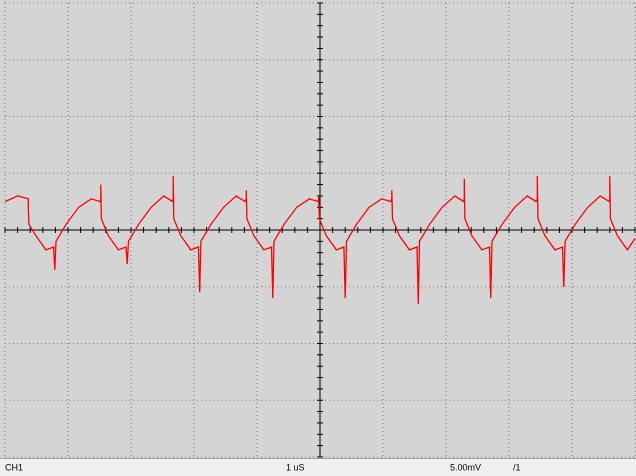 Image resolution: width=636 pixels, height=476 pixels. What do you see at coordinates (14, 467) in the screenshot?
I see `channel: CH1` at bounding box center [14, 467].